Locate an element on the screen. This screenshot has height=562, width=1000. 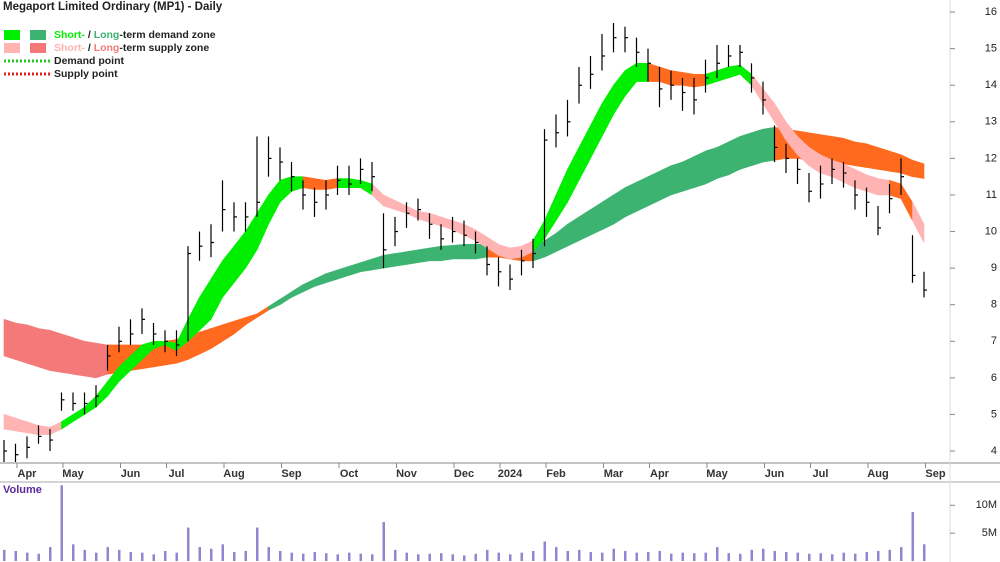
volume-tick-label: 5M is located at coordinates (989, 533).